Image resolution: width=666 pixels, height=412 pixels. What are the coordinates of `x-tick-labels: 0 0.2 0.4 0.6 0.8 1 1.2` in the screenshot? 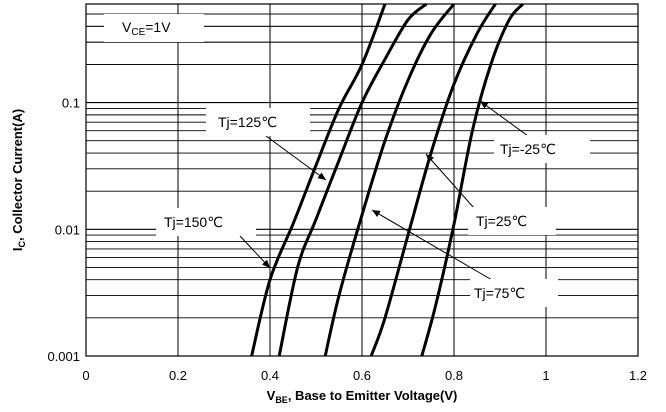 It's located at (364, 375).